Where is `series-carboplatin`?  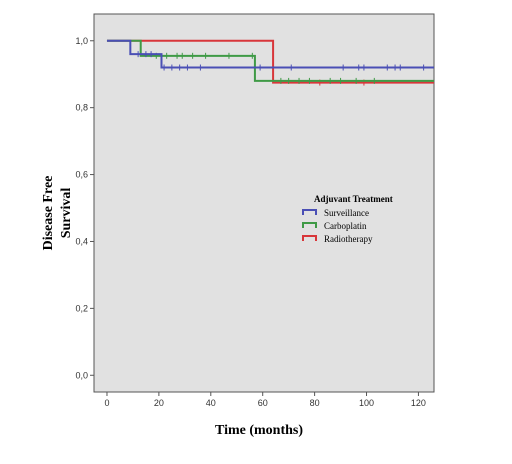 series-carboplatin is located at coordinates (270, 61).